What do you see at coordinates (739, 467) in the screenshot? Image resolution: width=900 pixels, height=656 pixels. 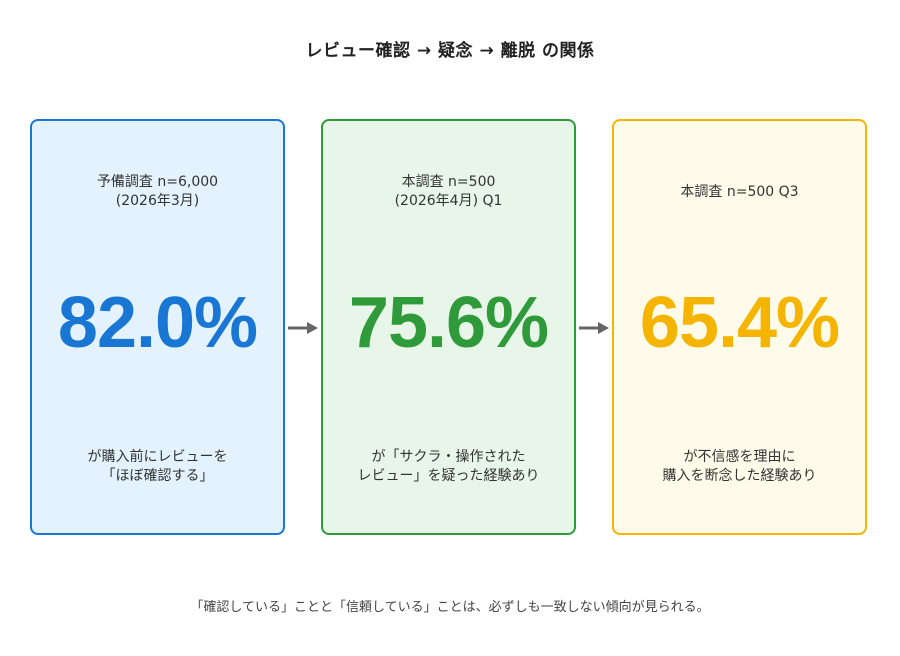 I see `card-caption: が不信感を理由に 購入を断念した経験あり` at bounding box center [739, 467].